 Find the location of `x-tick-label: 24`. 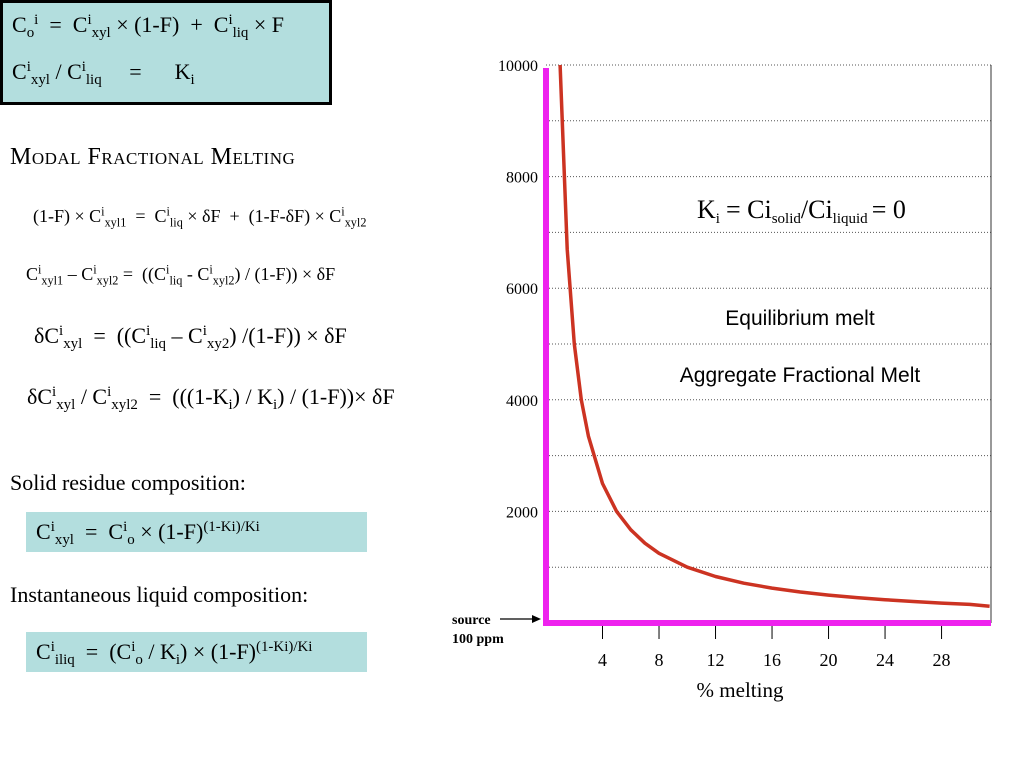

x-tick-label: 24 is located at coordinates (885, 660).